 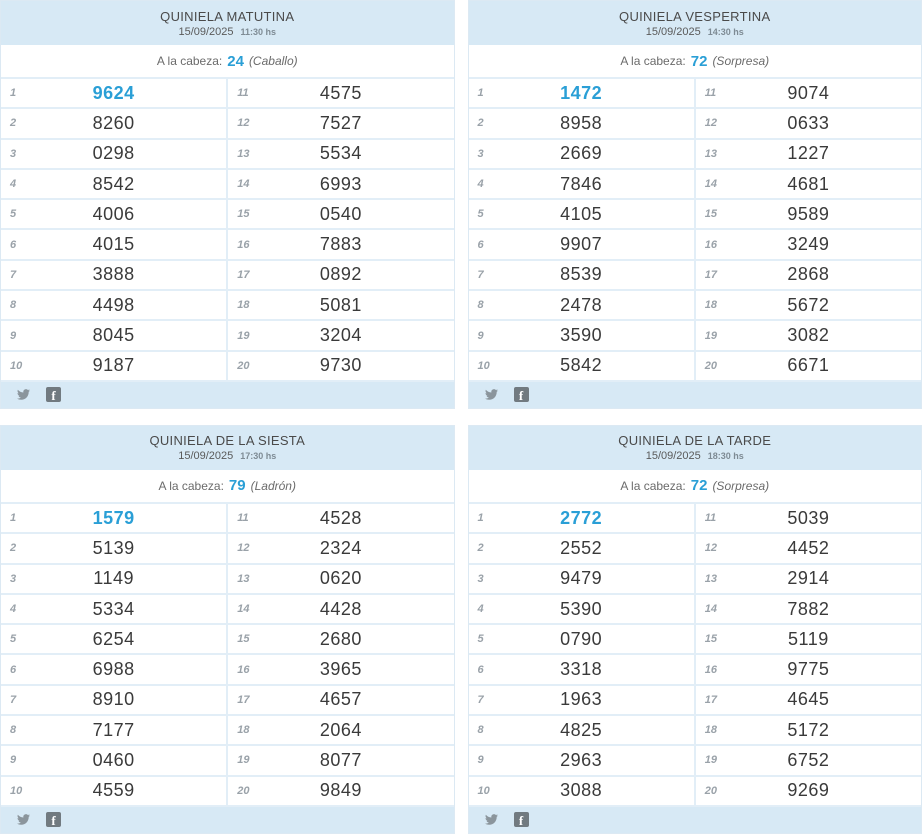 I want to click on table-cell: 5 0790, so click(x=581, y=639).